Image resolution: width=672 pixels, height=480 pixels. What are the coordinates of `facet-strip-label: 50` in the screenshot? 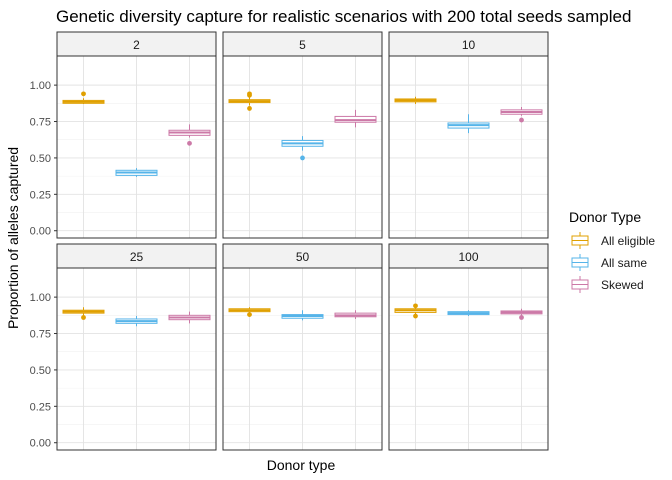 It's located at (303, 257).